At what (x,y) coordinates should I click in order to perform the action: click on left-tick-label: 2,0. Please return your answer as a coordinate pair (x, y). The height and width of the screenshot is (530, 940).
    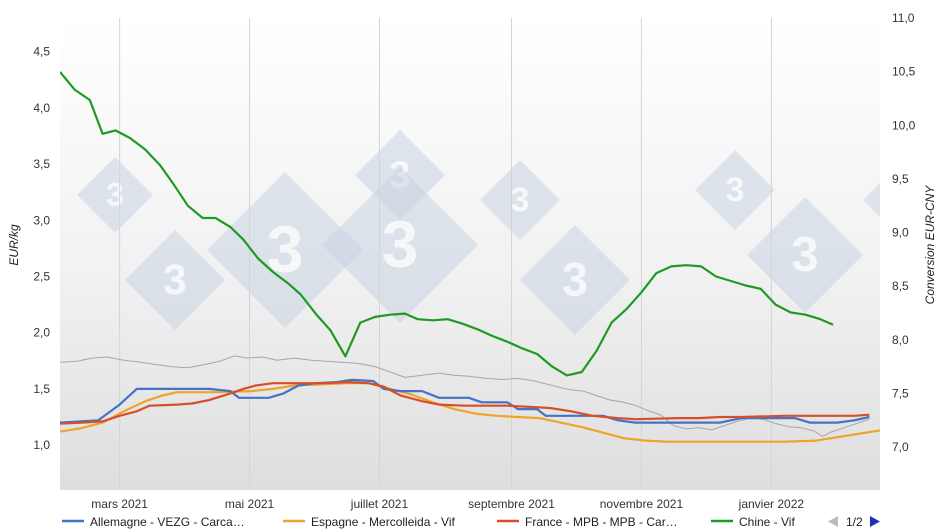
    Looking at the image, I should click on (41, 333).